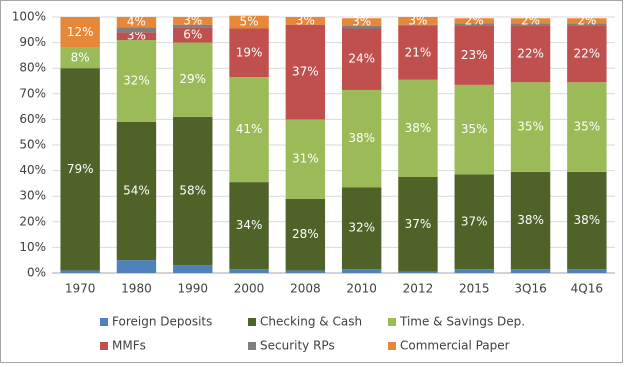 The image size is (628, 367). I want to click on x-tick-label: 2000, so click(249, 289).